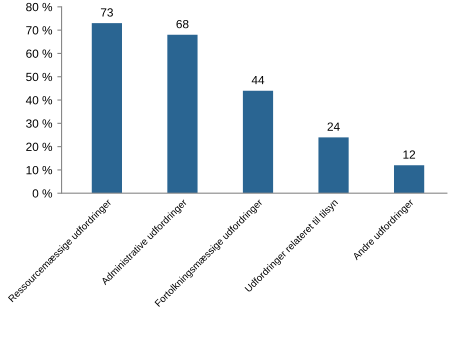  What do you see at coordinates (39, 123) in the screenshot?
I see `y-tick-label: 30 %` at bounding box center [39, 123].